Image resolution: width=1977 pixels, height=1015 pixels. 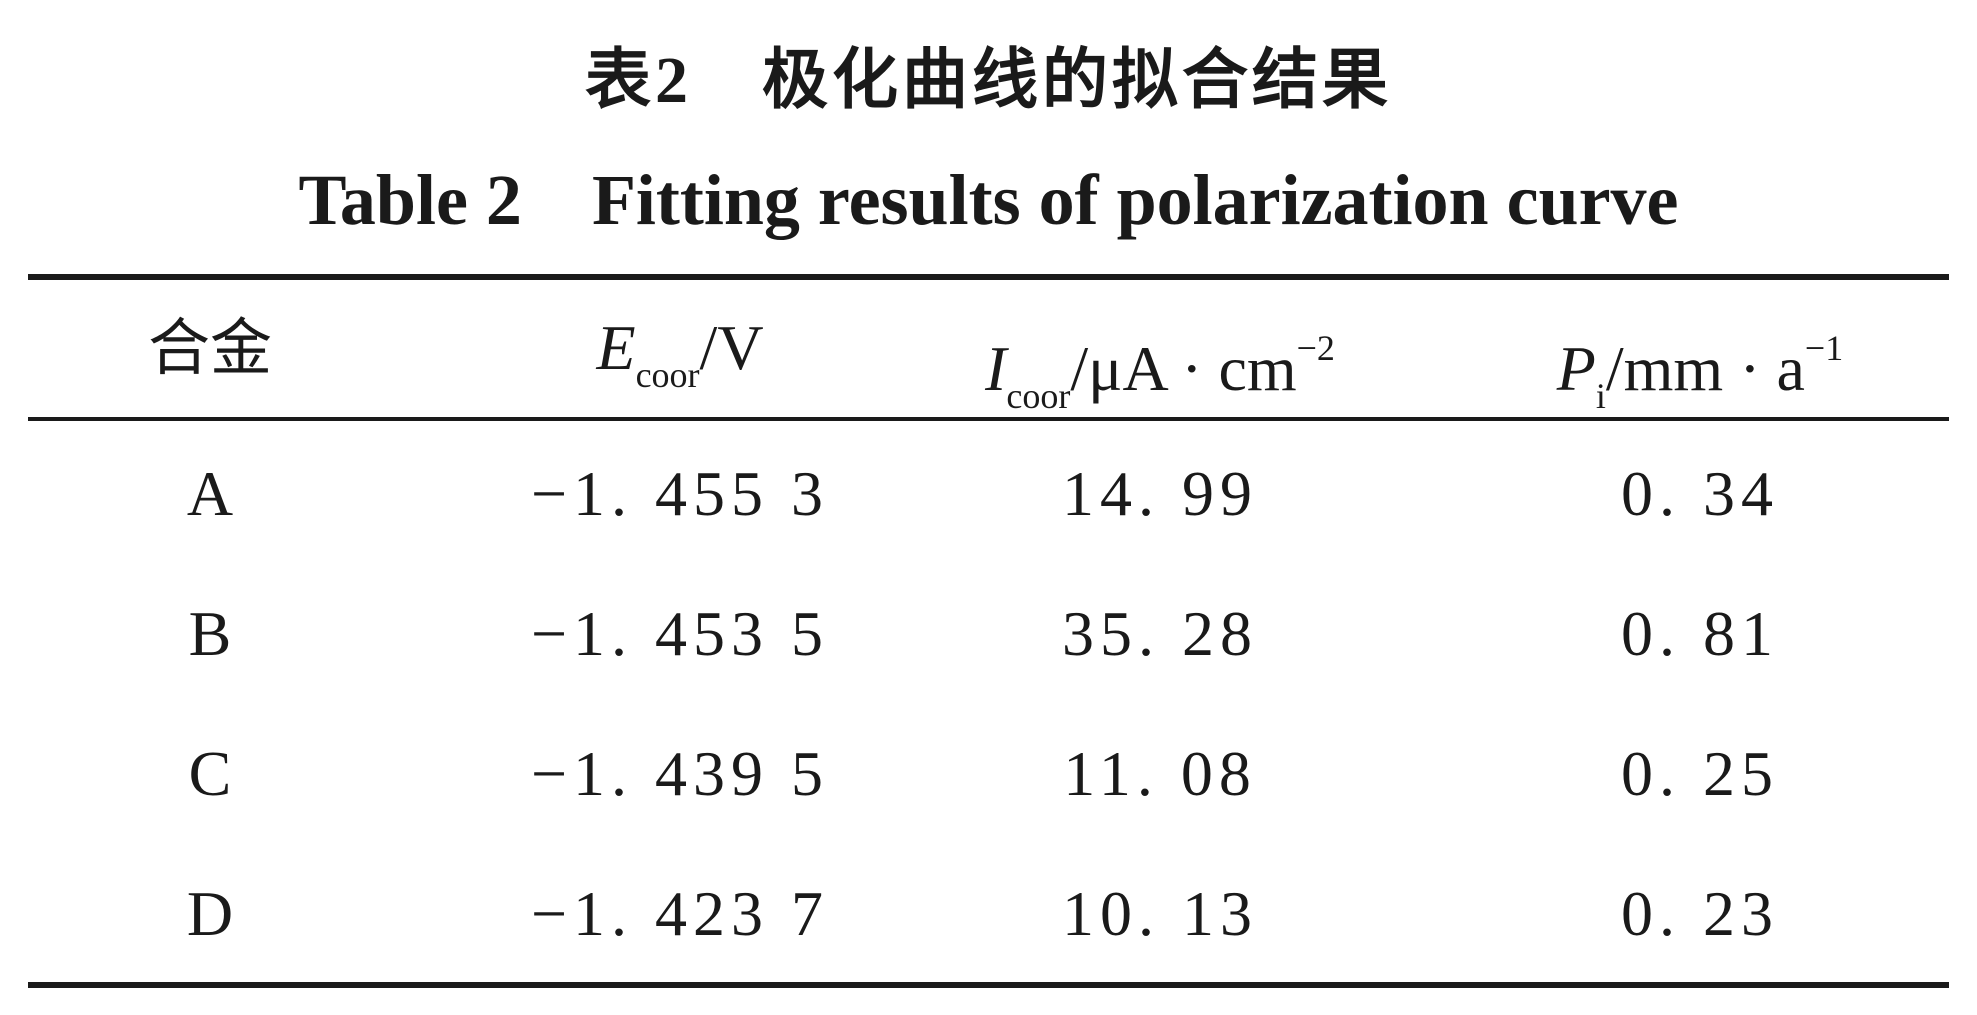 I want to click on table-header-rule, so click(x=988, y=419).